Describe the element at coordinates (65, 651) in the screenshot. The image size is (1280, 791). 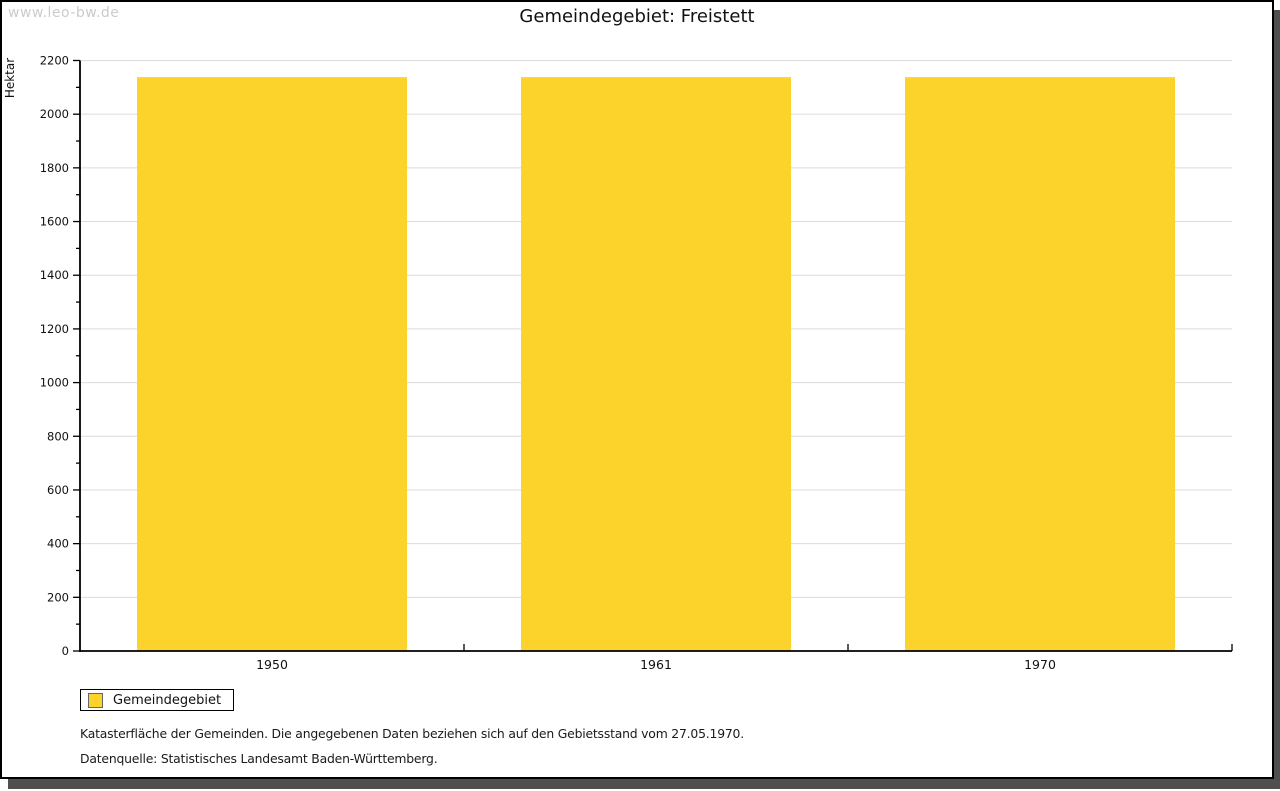
I see `y-tick-label: 0` at that location.